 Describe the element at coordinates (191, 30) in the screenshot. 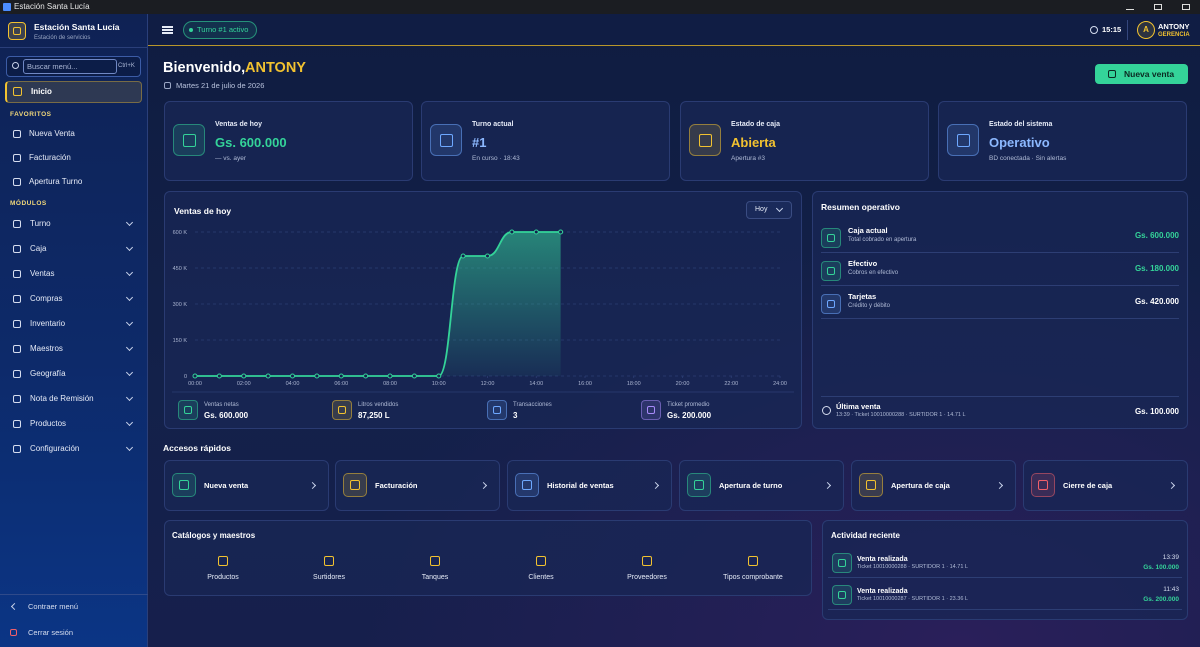

I see `status-dot` at that location.